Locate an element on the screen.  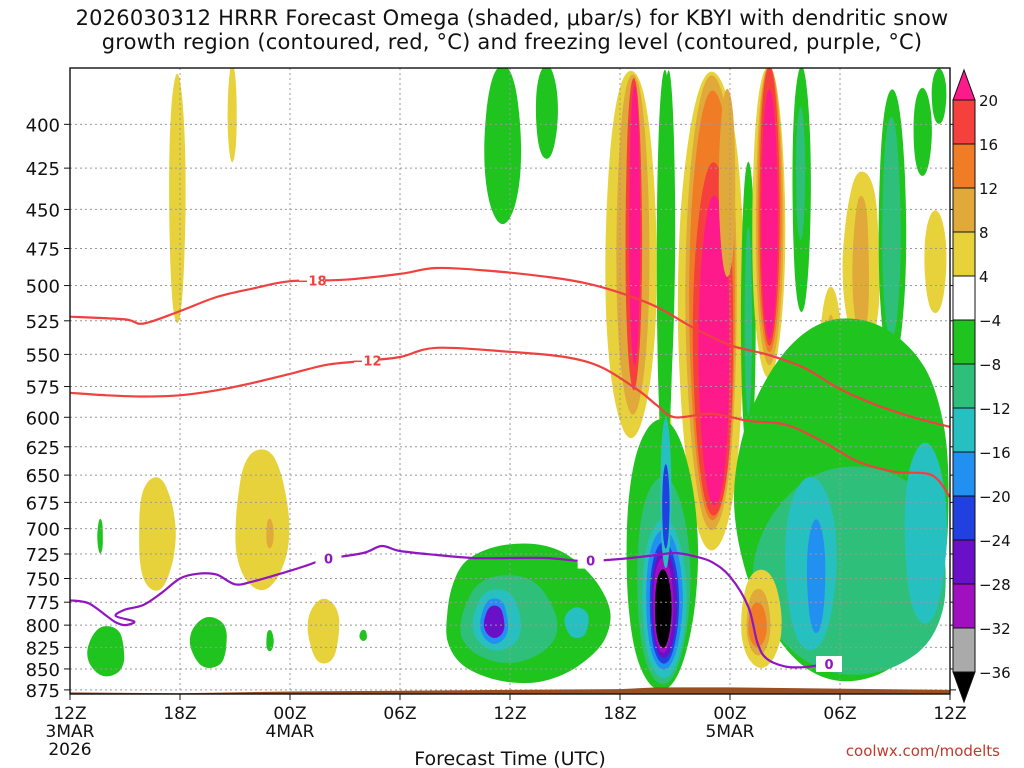
isotherm-label-0-0: 0 is located at coordinates (328, 560).